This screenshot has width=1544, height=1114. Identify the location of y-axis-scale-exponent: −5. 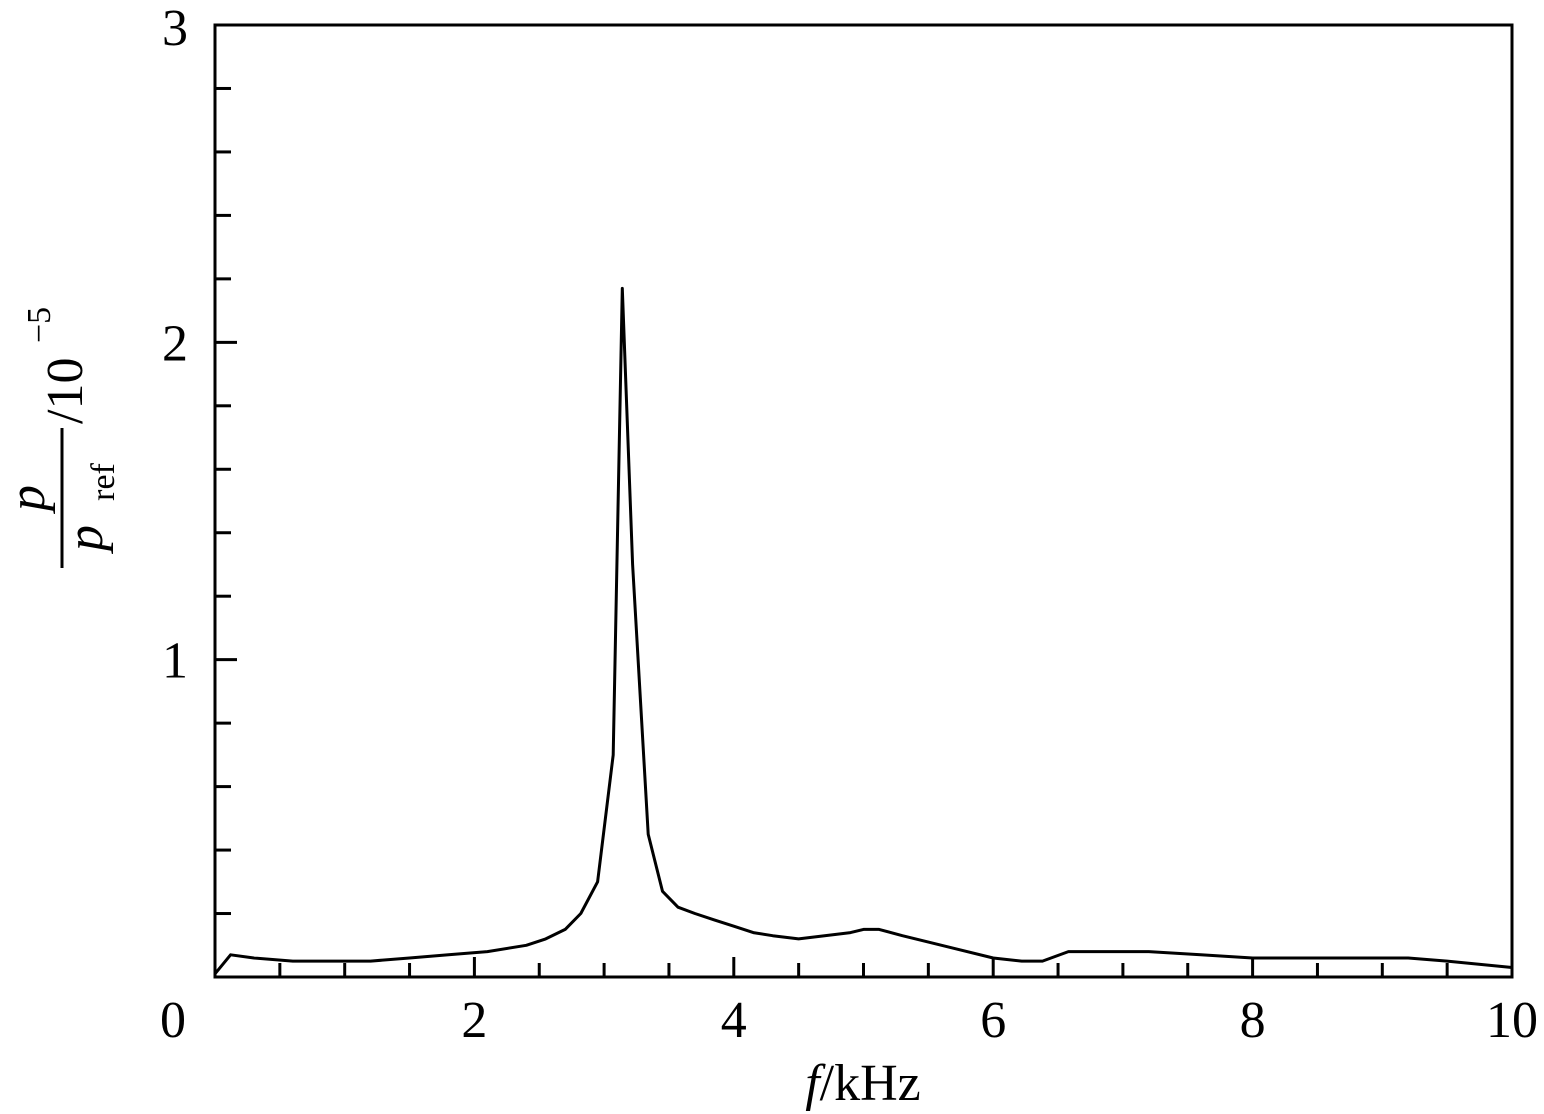
(39, 325).